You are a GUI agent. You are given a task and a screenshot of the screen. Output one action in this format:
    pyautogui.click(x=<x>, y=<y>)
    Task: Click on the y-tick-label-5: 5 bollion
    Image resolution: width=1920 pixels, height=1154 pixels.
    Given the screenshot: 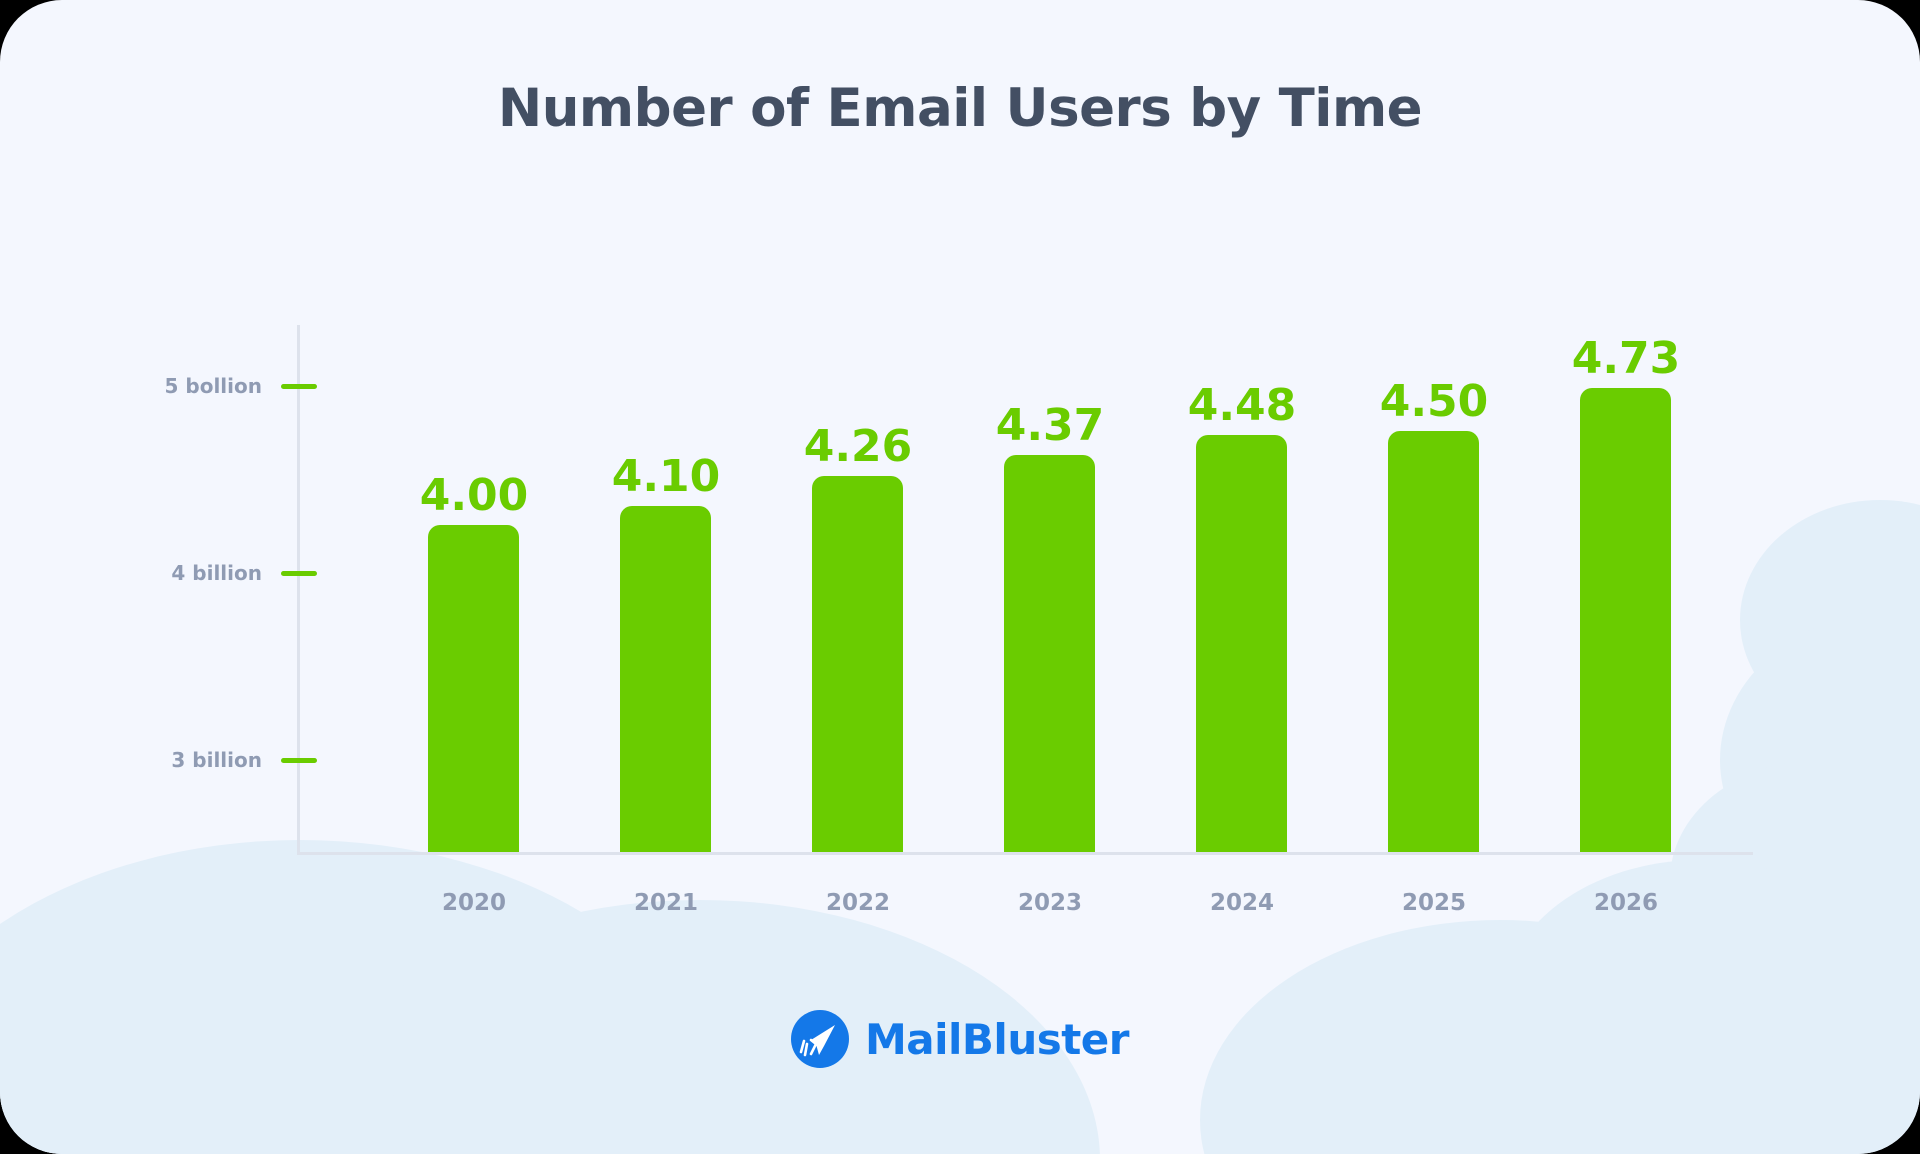 What is the action you would take?
    pyautogui.click(x=213, y=386)
    